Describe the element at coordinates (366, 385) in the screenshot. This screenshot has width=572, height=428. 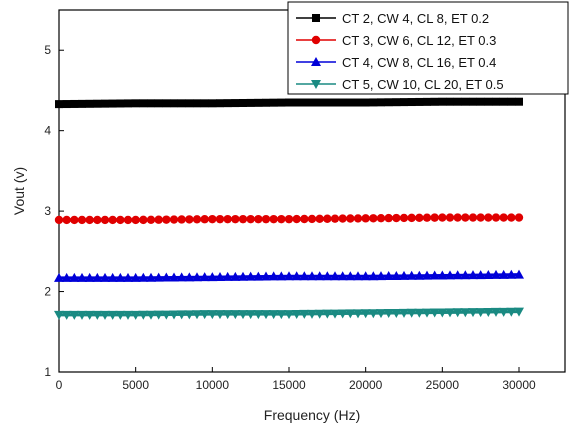
I see `x-tick-label: 20000` at that location.